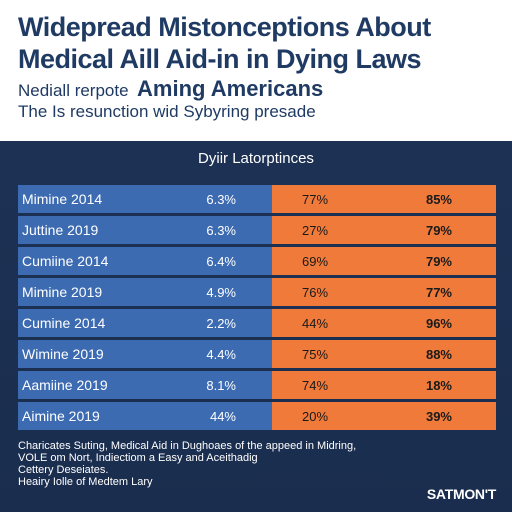 The image size is (512, 512). Describe the element at coordinates (315, 199) in the screenshot. I see `row-value-2: 77%` at that location.